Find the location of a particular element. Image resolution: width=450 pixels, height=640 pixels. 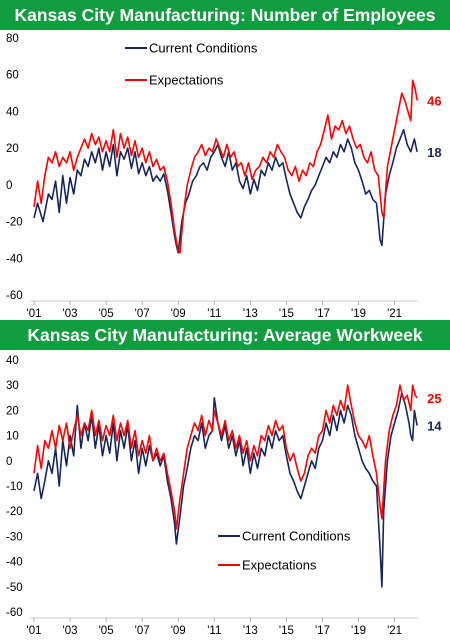

y-tick-label: 60 is located at coordinates (12, 76).